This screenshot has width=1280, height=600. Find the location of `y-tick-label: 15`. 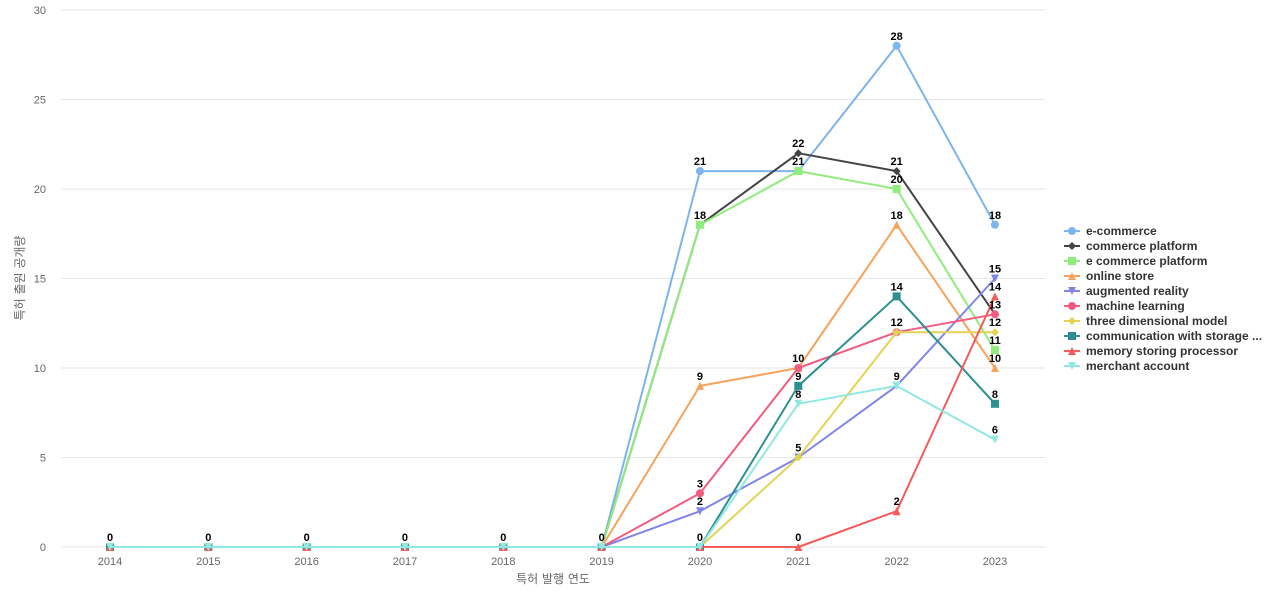

y-tick-label: 15 is located at coordinates (40, 280).